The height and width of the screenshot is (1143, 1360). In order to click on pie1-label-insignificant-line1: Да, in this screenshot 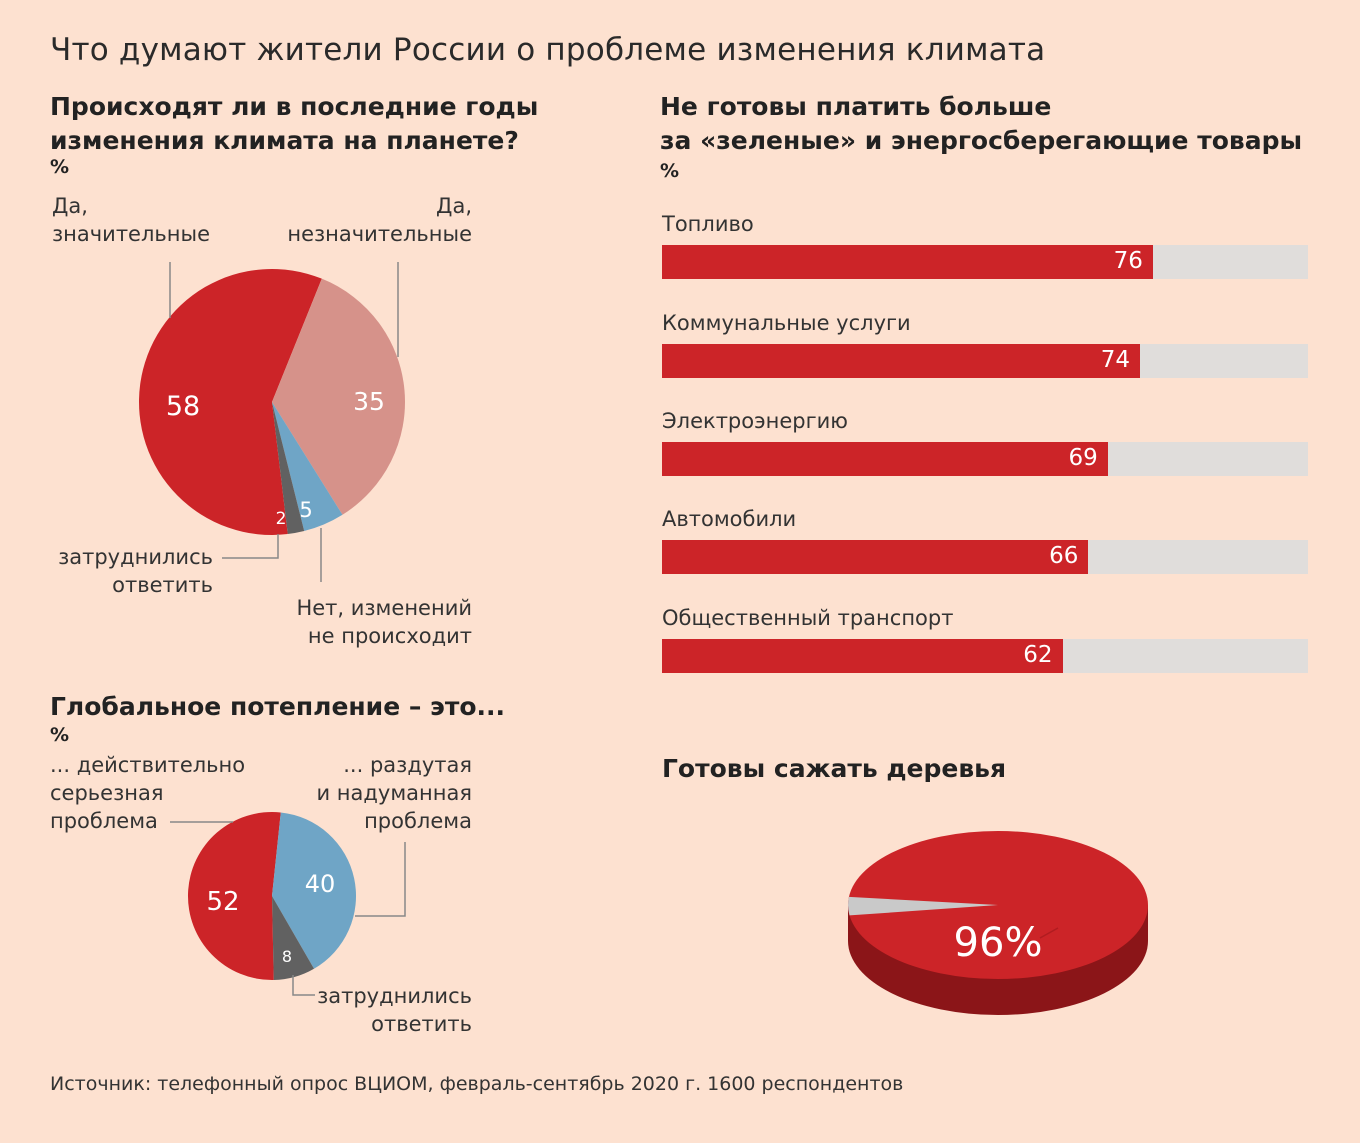, I will do `click(454, 206)`.